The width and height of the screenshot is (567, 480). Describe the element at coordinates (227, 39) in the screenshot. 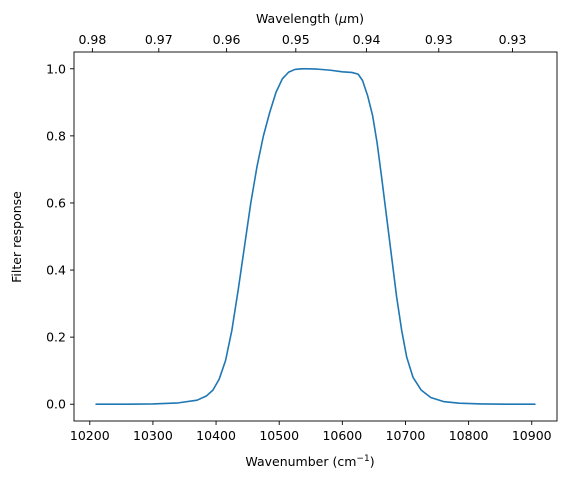

I see `top-tick-label: 0.96` at that location.